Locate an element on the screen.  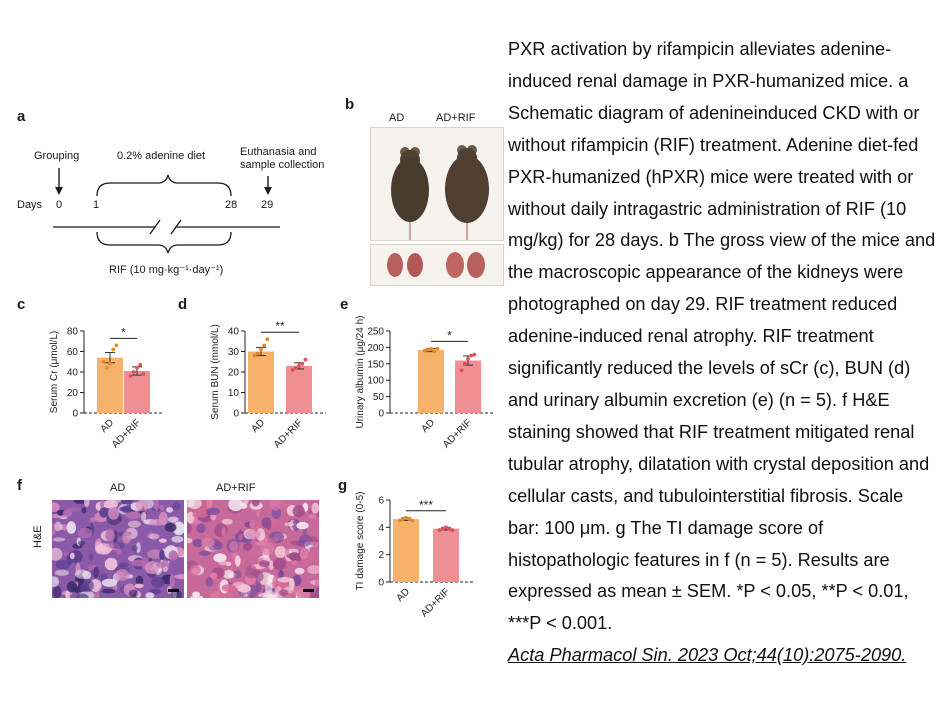
chart-serum-bun: 0 10 20 30 40 AD AD+RIF ** Serum BUN (mmol/L) is located at coordinates (268, 384).